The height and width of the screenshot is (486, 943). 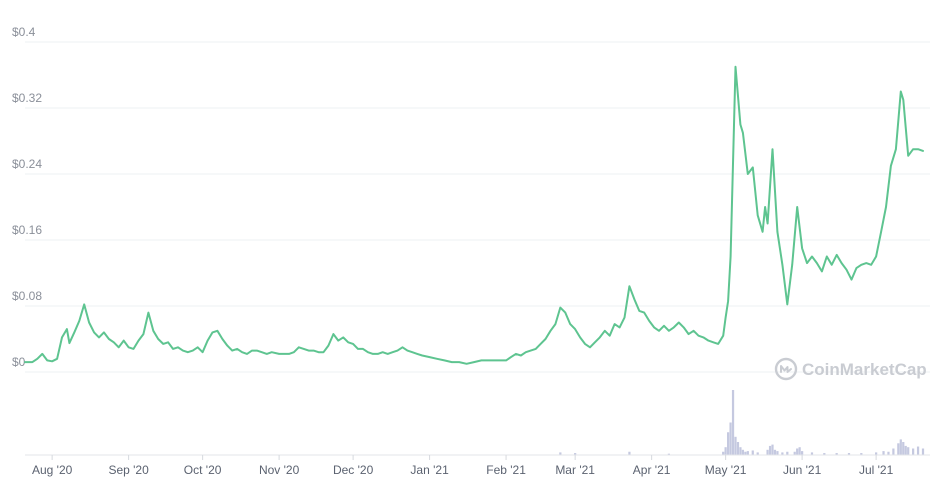 I want to click on x-tick-label: Mar '21, so click(x=575, y=470).